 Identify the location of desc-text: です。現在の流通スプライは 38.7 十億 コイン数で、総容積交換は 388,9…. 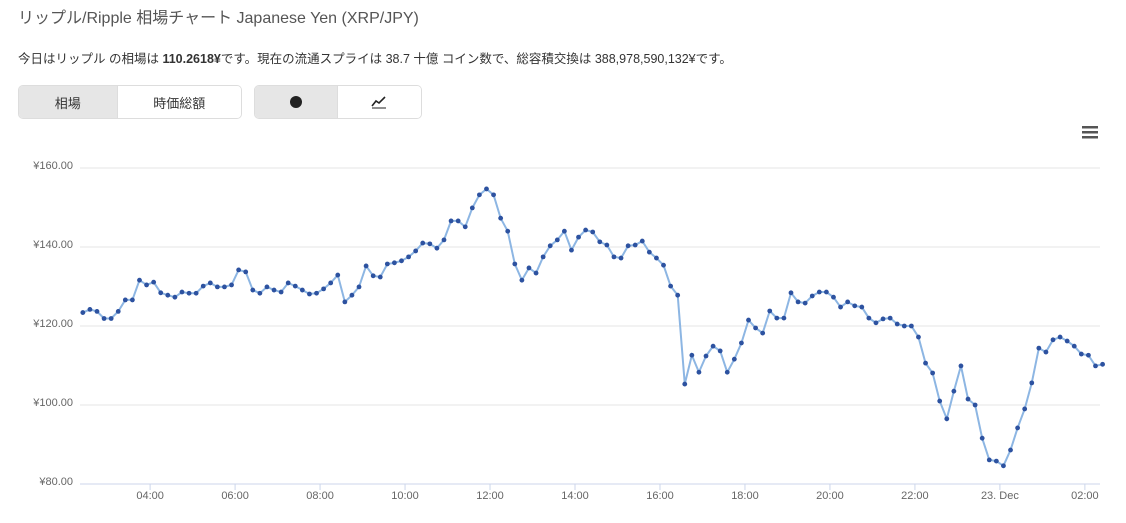
(476, 59).